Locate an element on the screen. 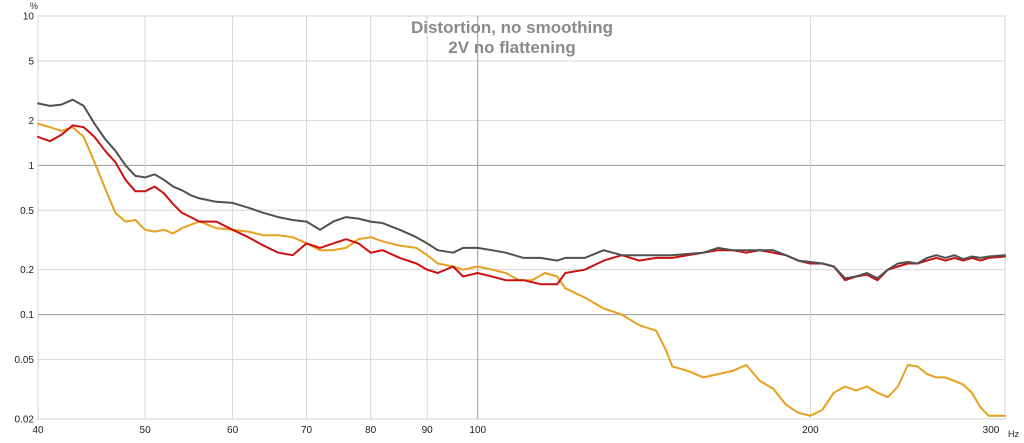 The image size is (1024, 443). x-tick-label: 60 is located at coordinates (233, 430).